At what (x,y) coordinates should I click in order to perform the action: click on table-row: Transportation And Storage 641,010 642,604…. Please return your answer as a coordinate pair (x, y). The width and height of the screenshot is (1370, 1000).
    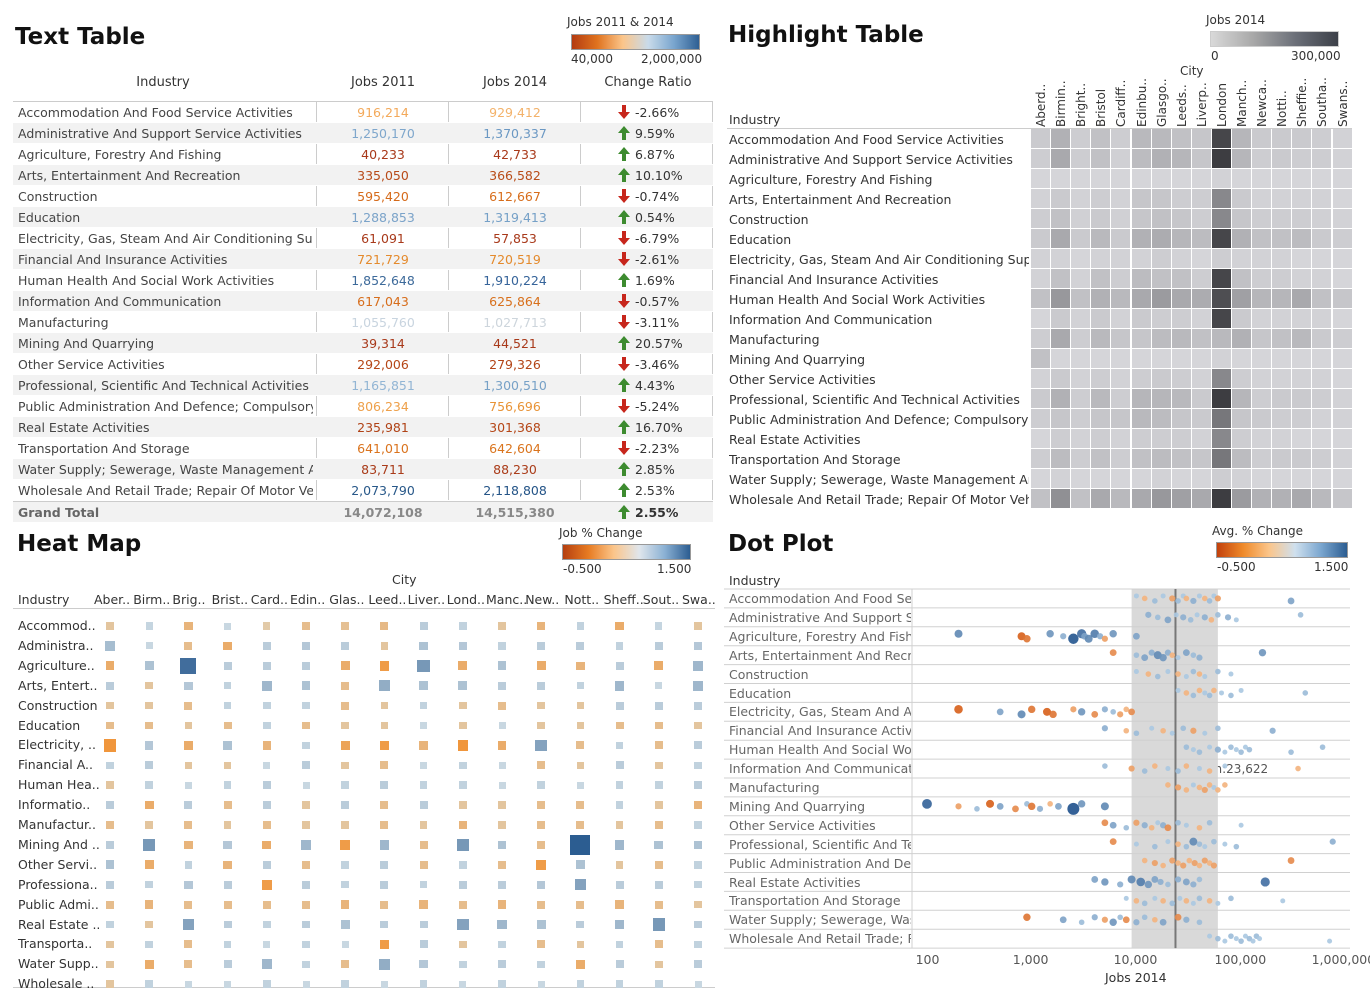
    Looking at the image, I should click on (363, 448).